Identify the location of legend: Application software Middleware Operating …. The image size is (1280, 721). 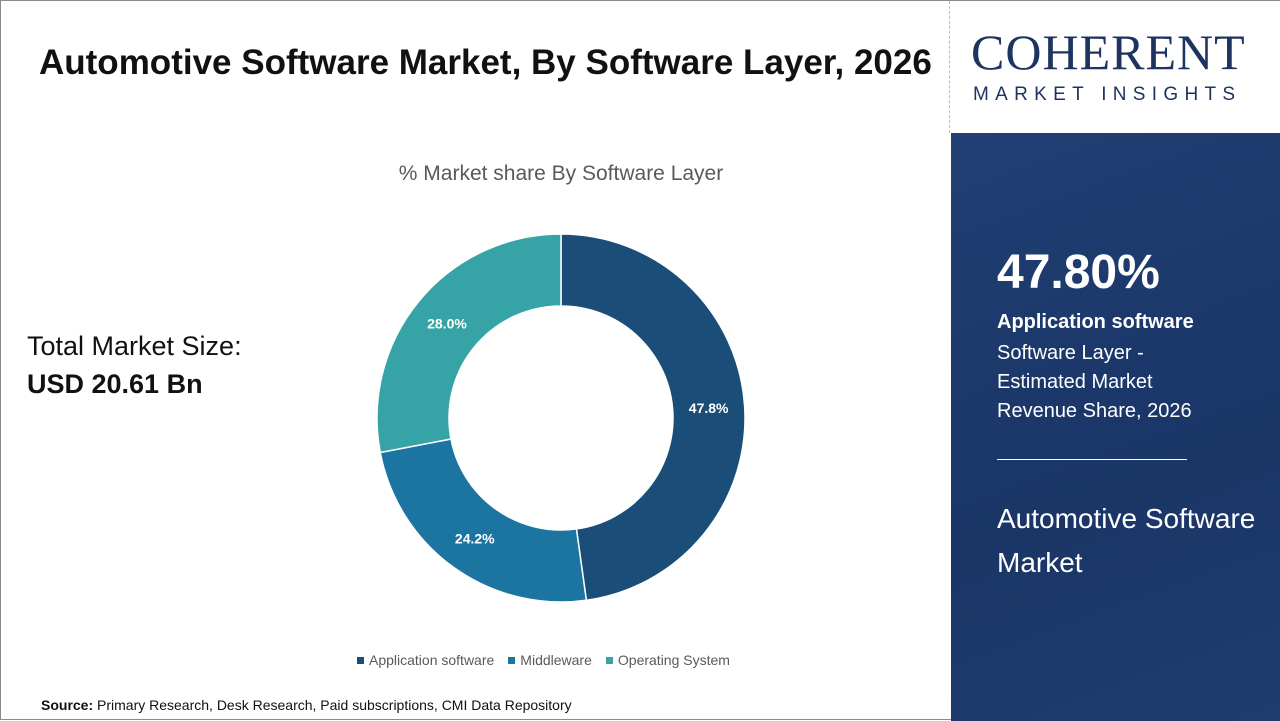
(543, 660).